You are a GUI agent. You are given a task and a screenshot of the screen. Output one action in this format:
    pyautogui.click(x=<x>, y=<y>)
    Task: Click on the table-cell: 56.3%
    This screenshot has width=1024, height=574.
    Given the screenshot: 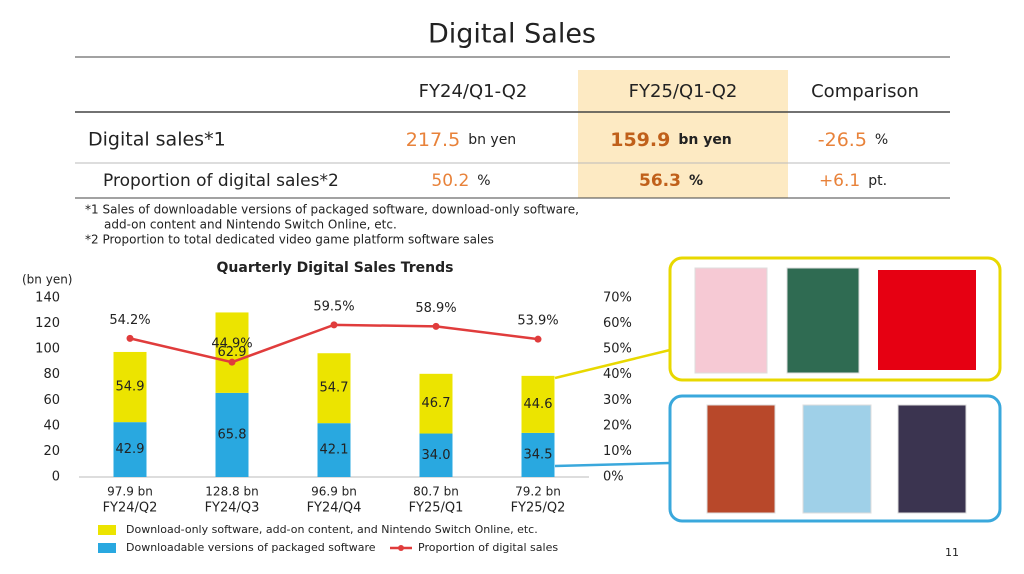 What is the action you would take?
    pyautogui.click(x=671, y=181)
    